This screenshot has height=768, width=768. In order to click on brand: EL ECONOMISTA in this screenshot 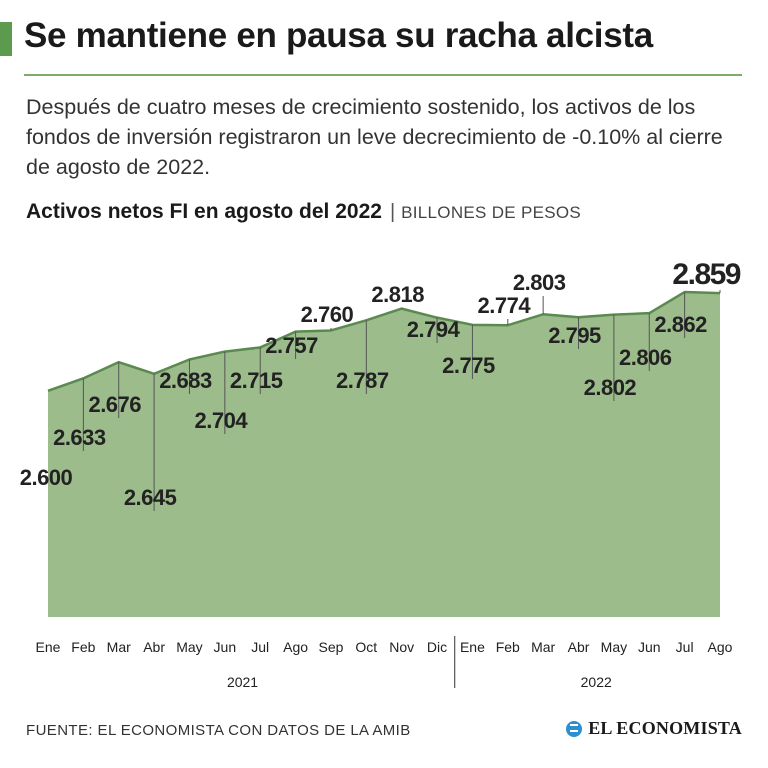, I will do `click(654, 728)`.